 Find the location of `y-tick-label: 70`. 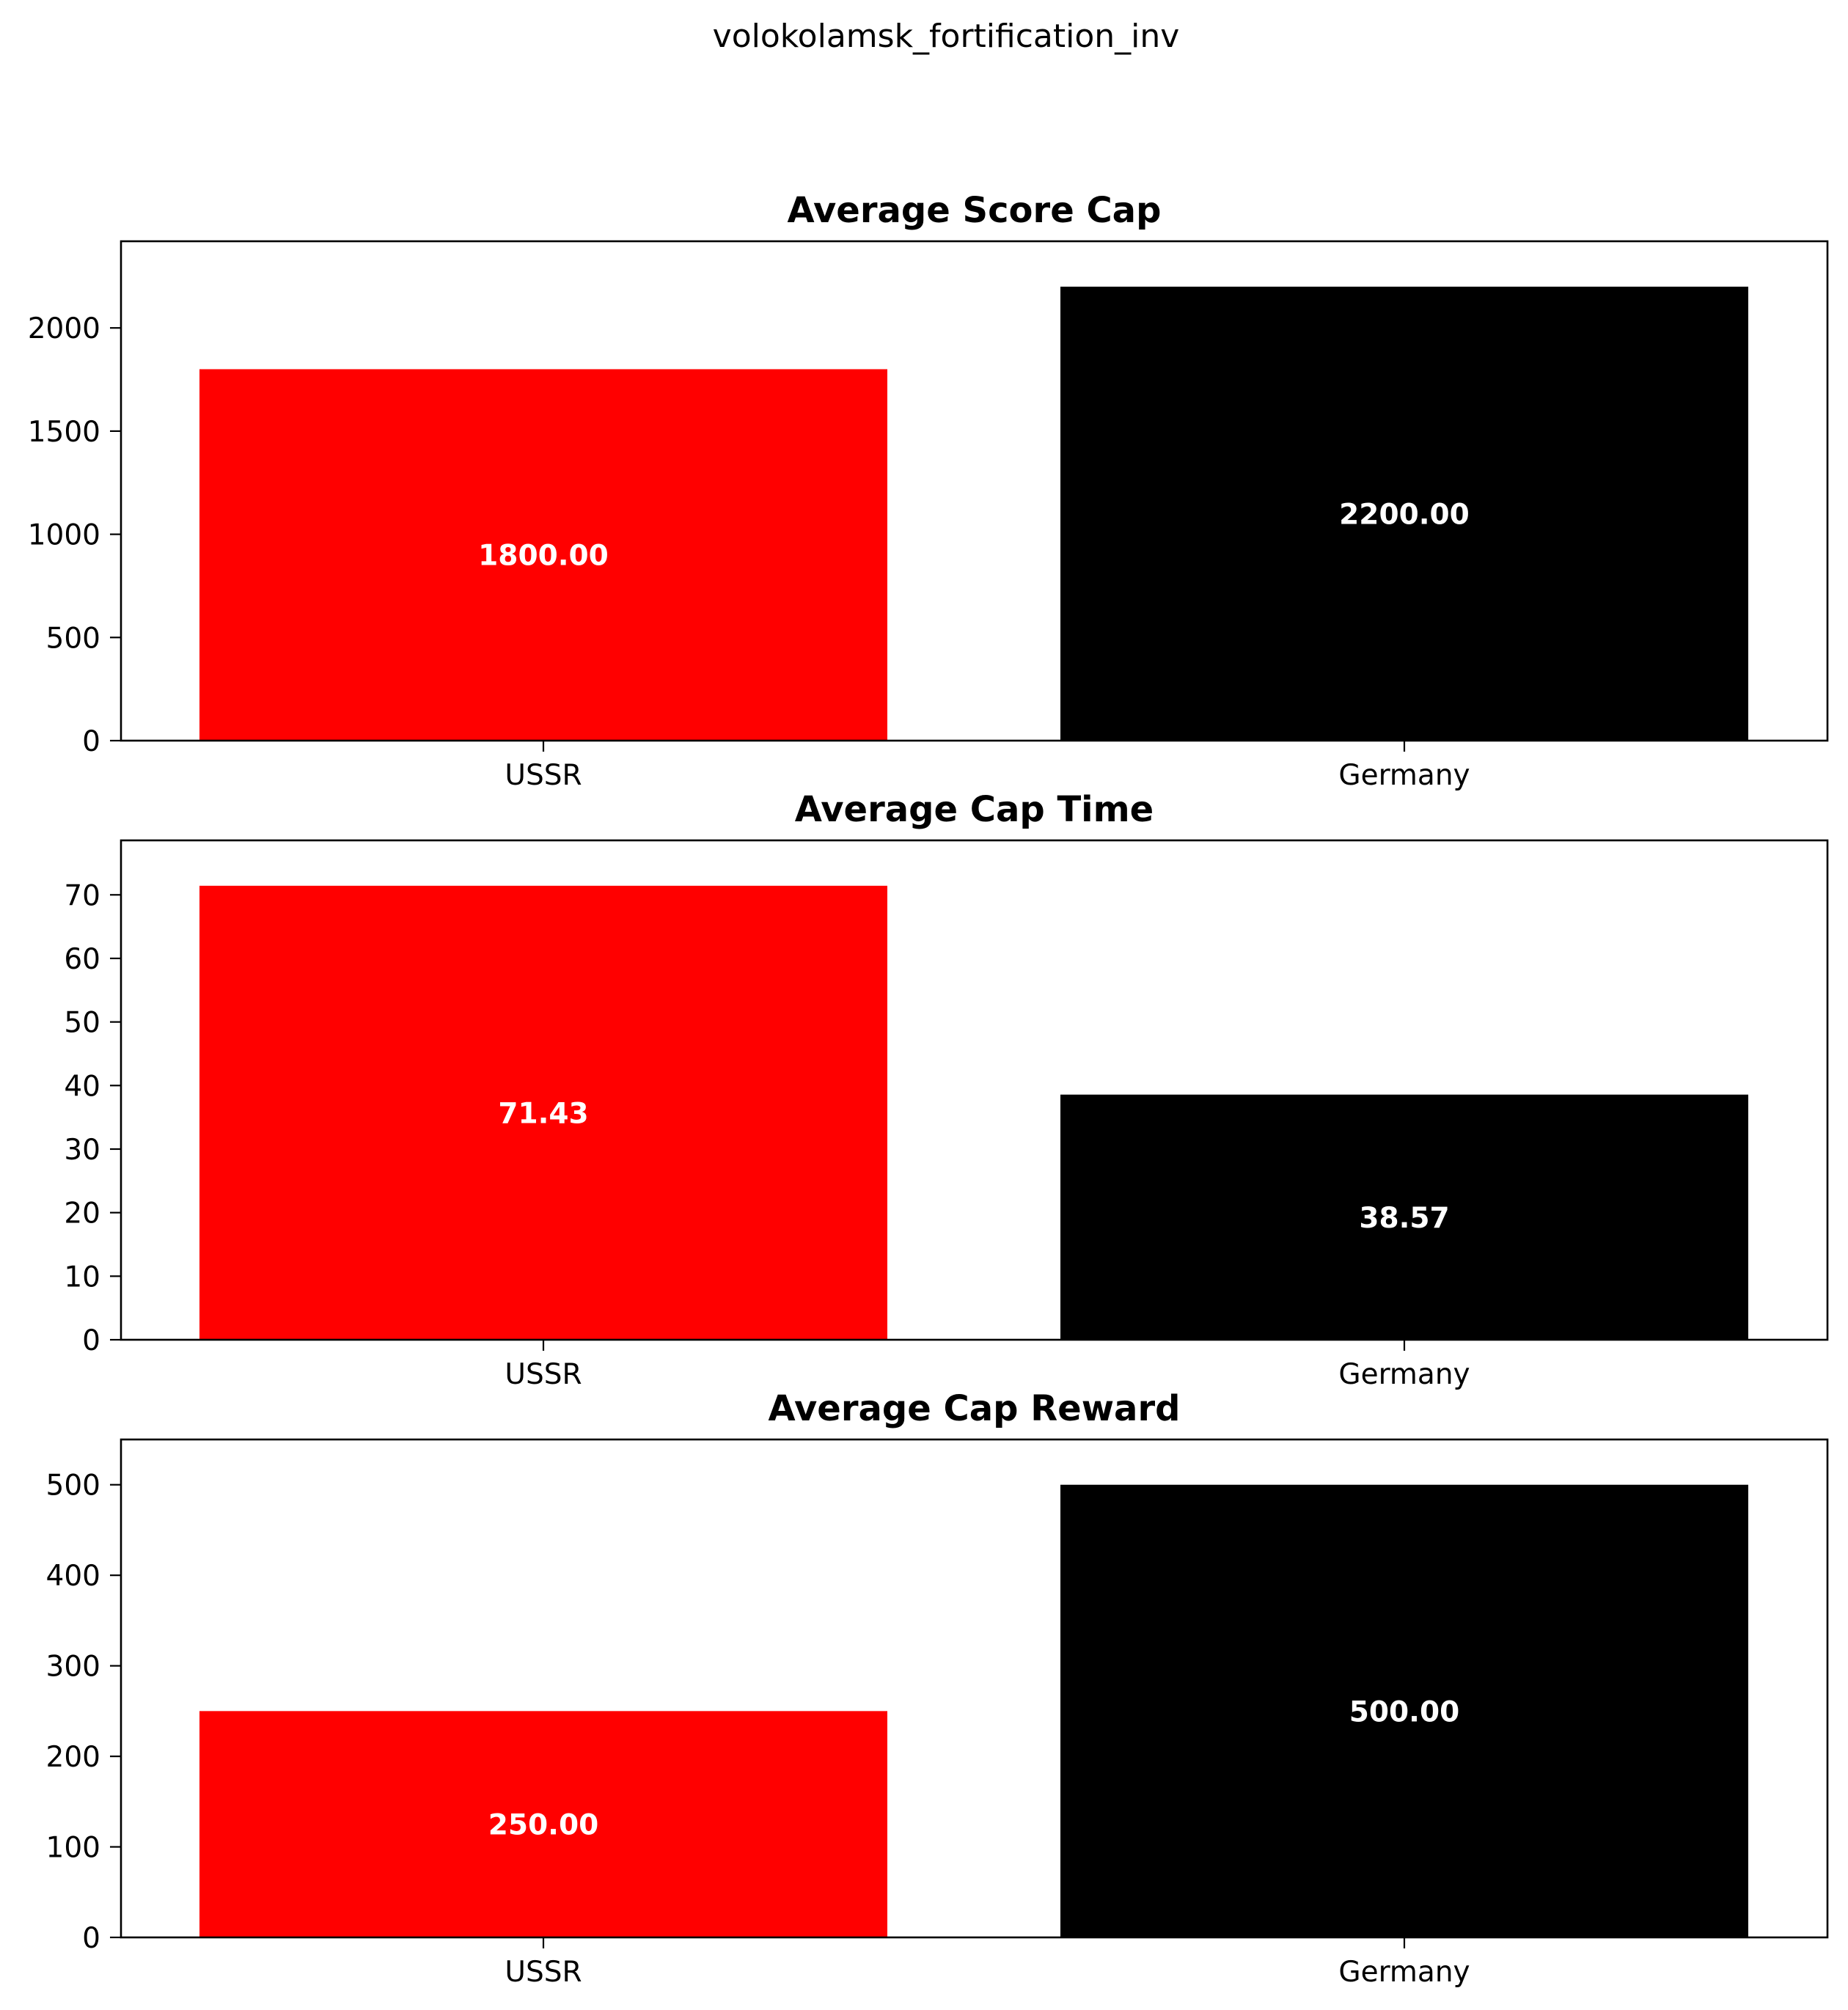

y-tick-label: 70 is located at coordinates (82, 896).